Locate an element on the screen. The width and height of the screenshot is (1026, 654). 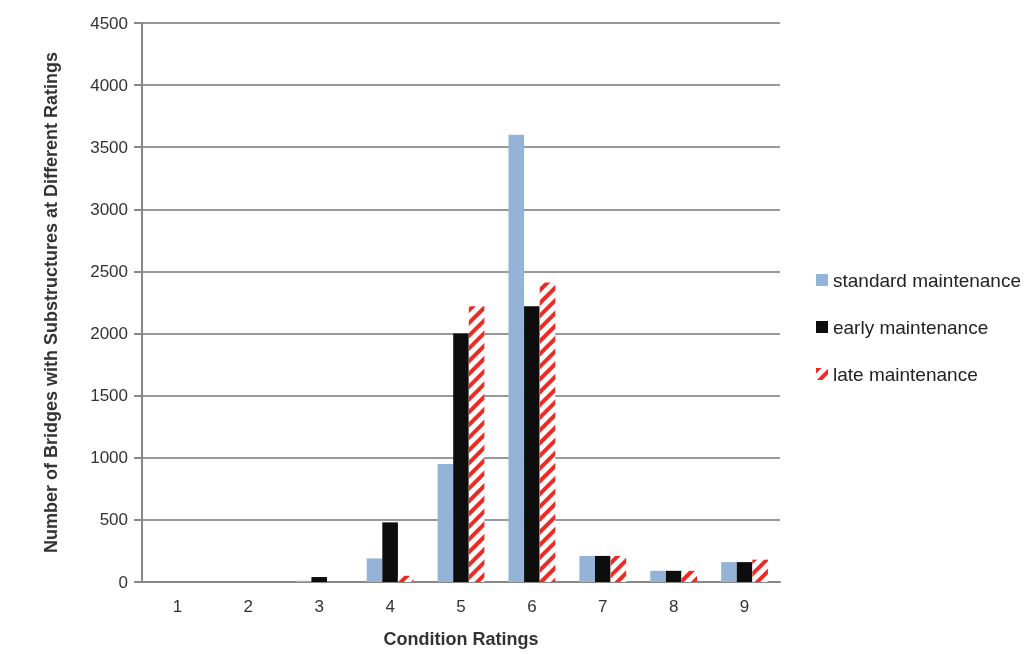
x-tick-label: 9 is located at coordinates (744, 606).